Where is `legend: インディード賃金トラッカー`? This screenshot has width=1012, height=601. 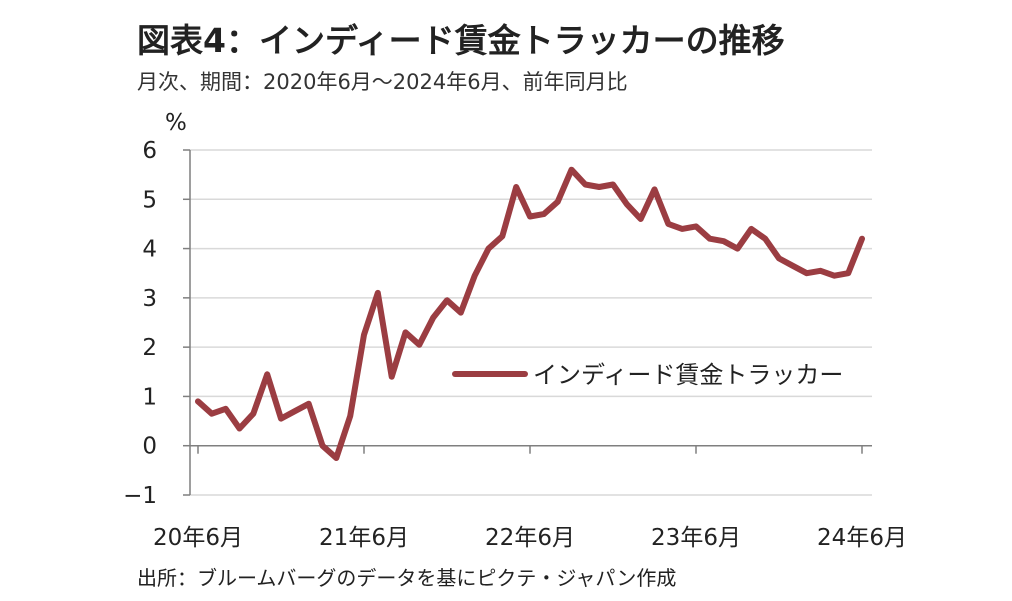 legend: インディード賃金トラッカー is located at coordinates (647, 375).